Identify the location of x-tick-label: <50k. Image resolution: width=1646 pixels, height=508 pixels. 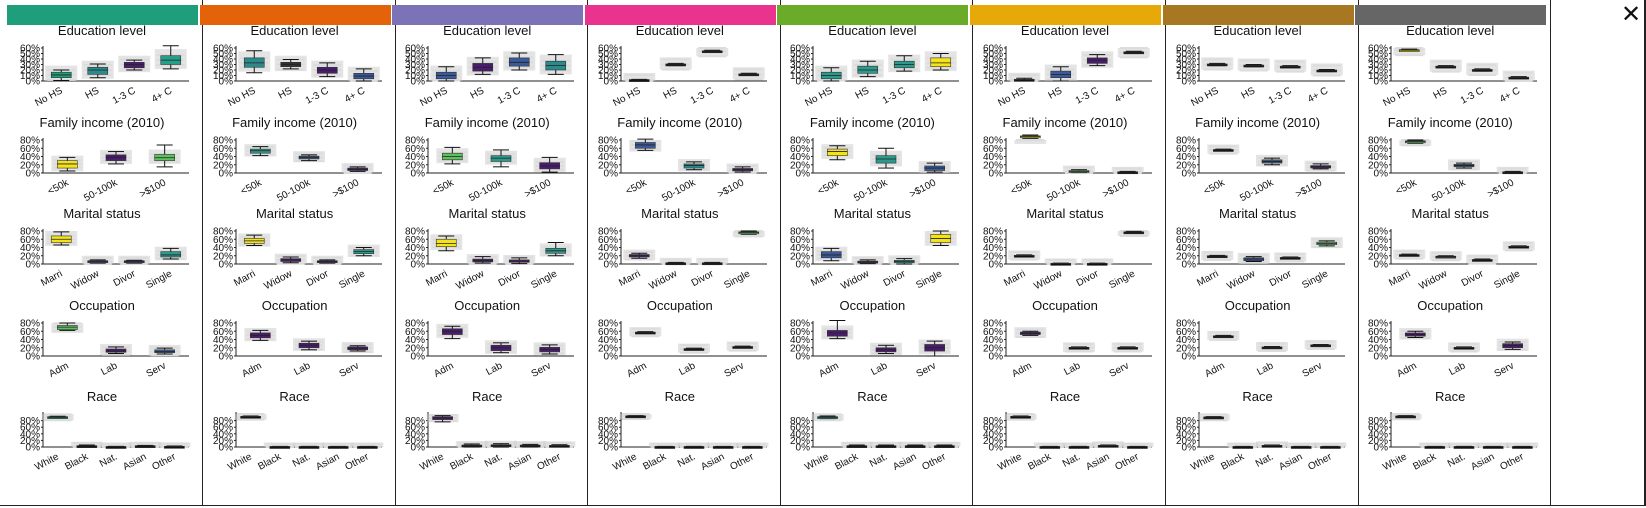
(443, 187).